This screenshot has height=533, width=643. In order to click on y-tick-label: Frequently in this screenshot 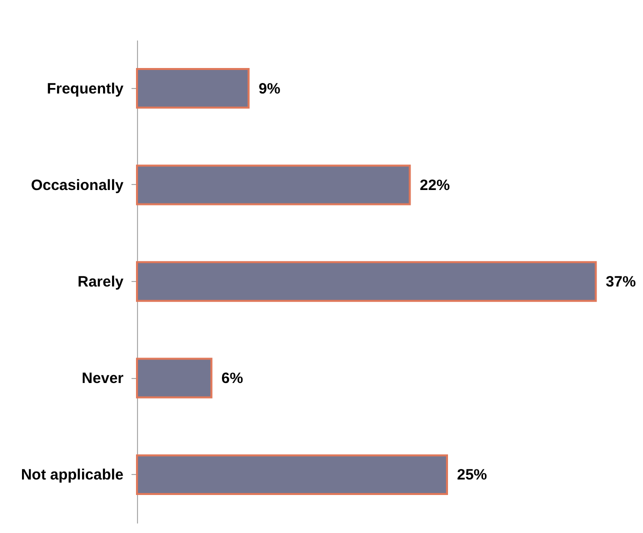, I will do `click(85, 89)`.